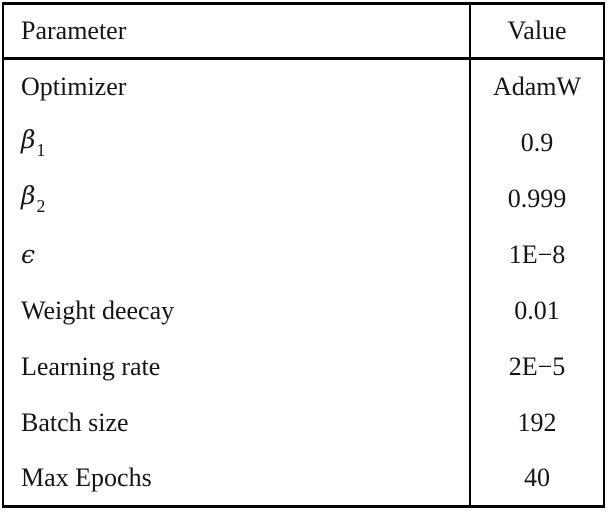 The height and width of the screenshot is (514, 608). I want to click on table-row: Optimizer AdamW, so click(303, 86).